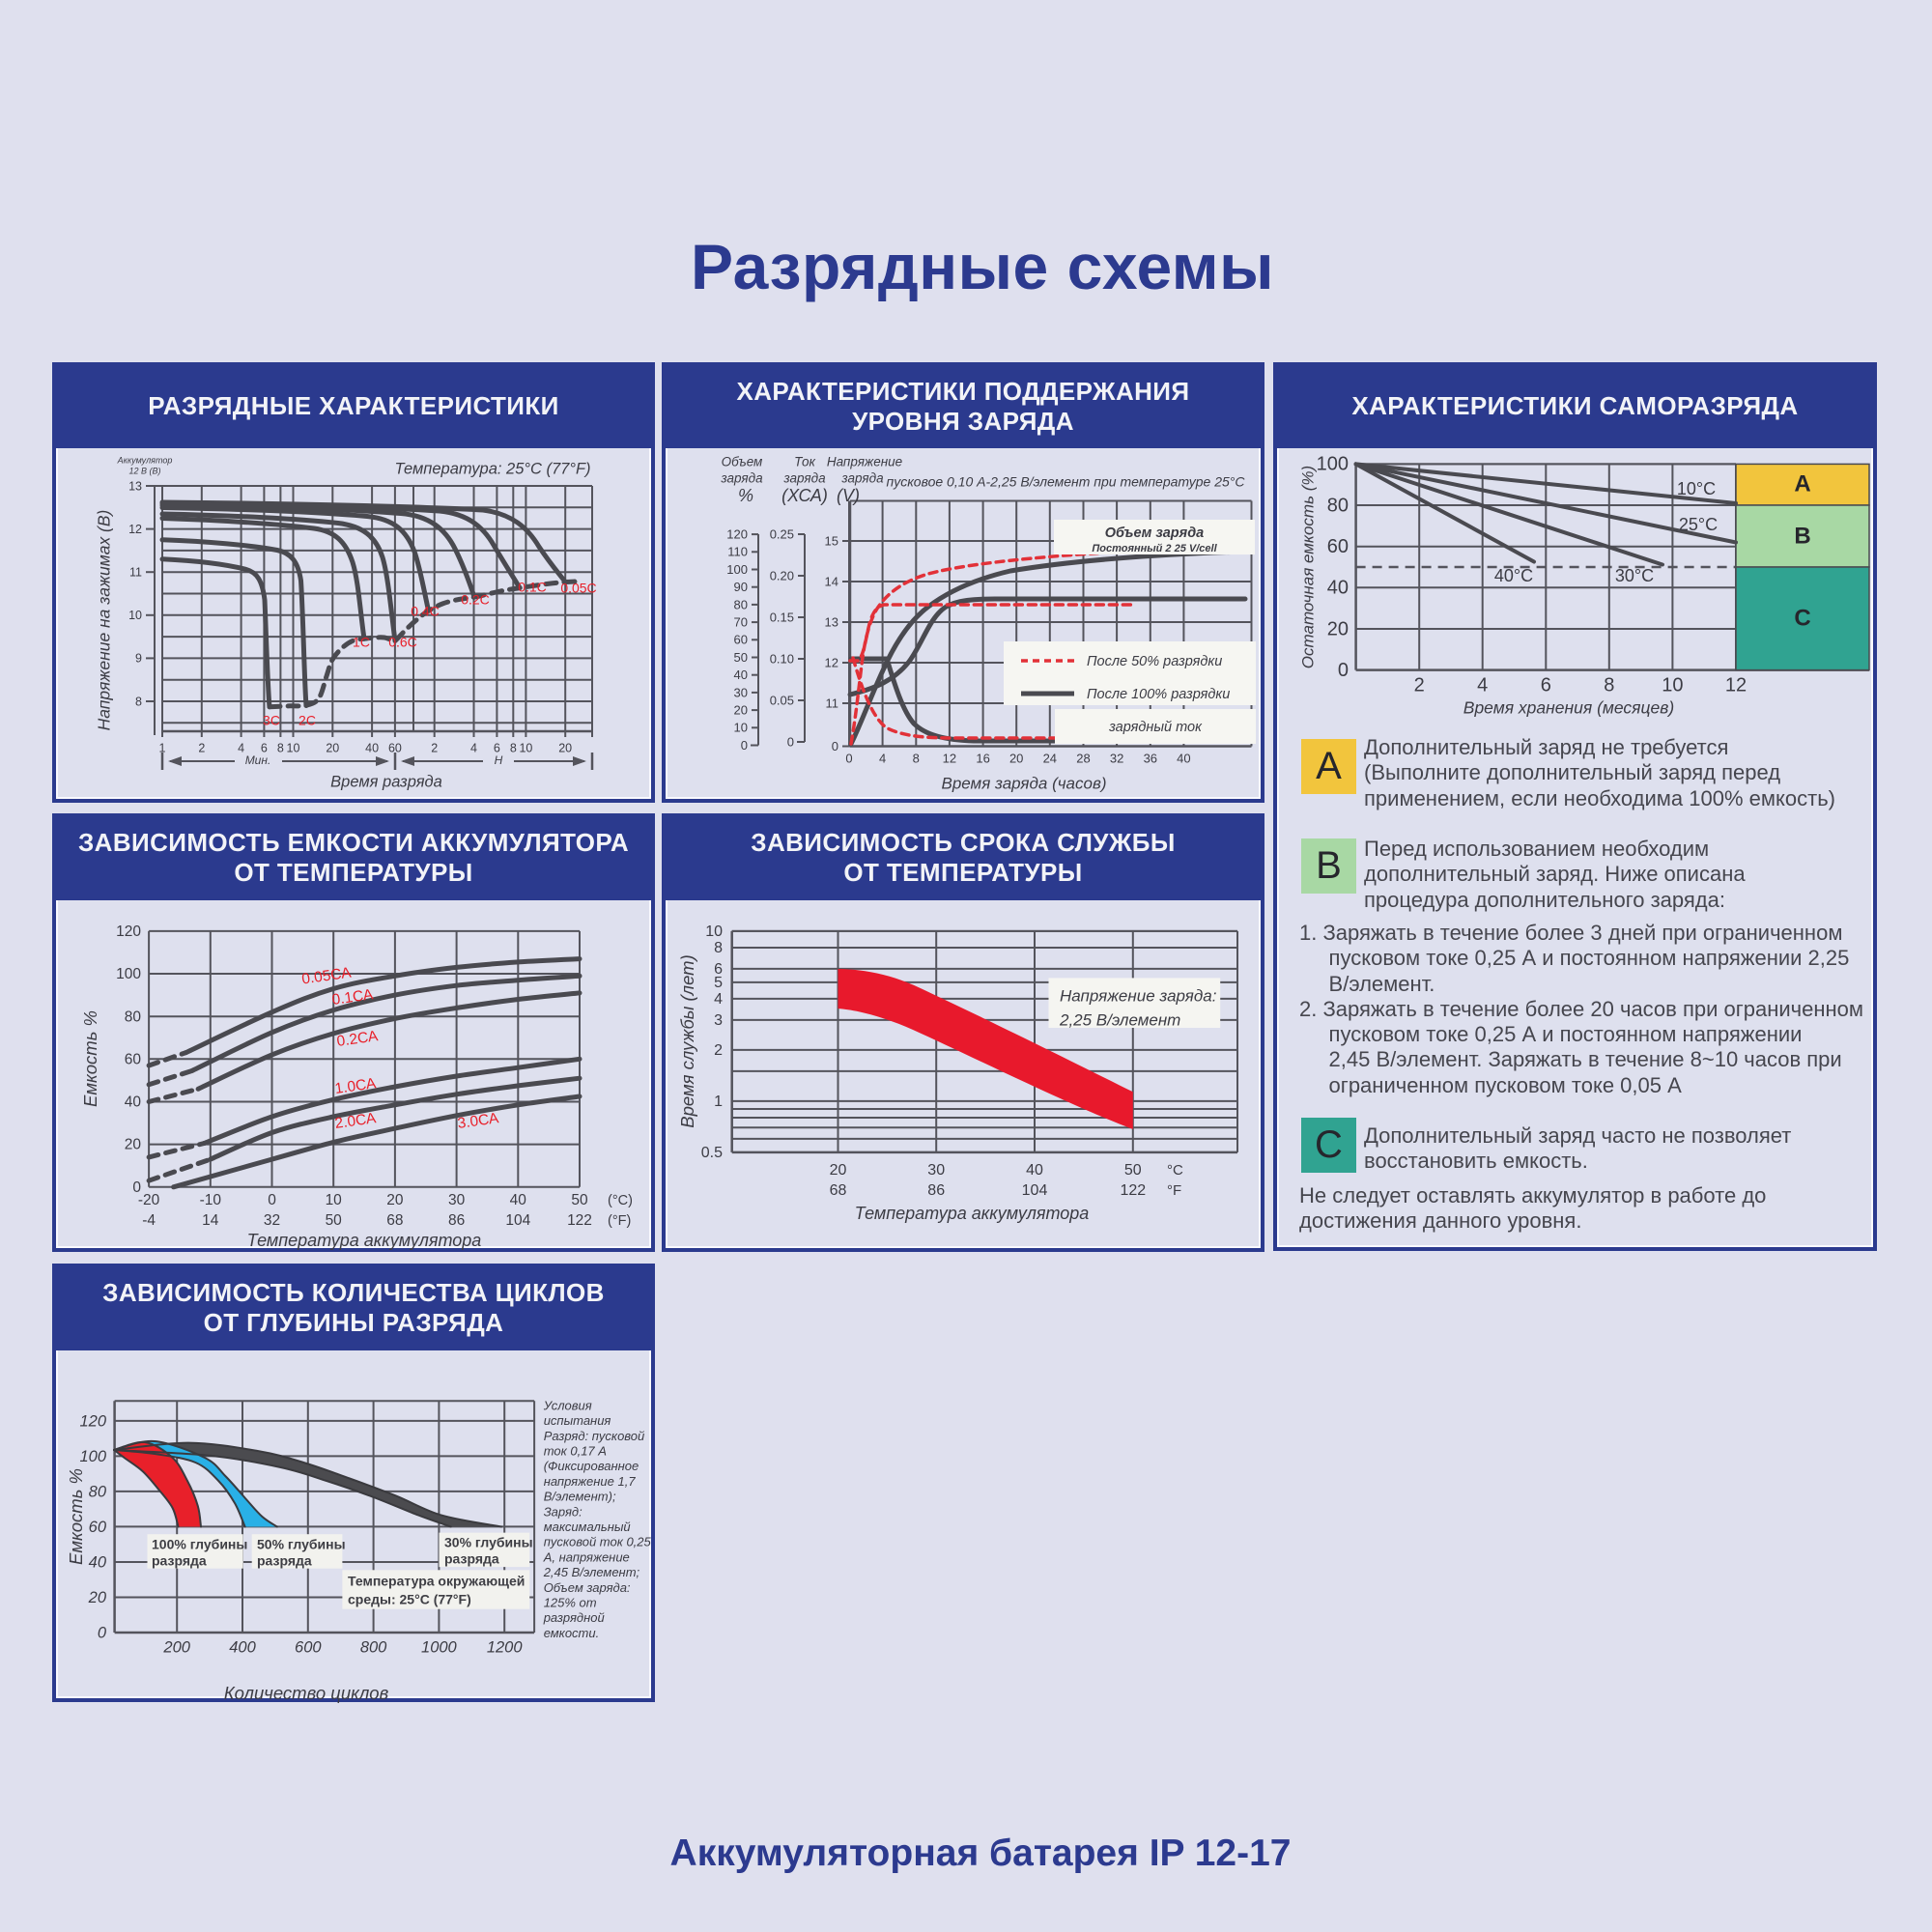 Image resolution: width=1932 pixels, height=1932 pixels. I want to click on svg-text: А, напряжение, so click(586, 1556).